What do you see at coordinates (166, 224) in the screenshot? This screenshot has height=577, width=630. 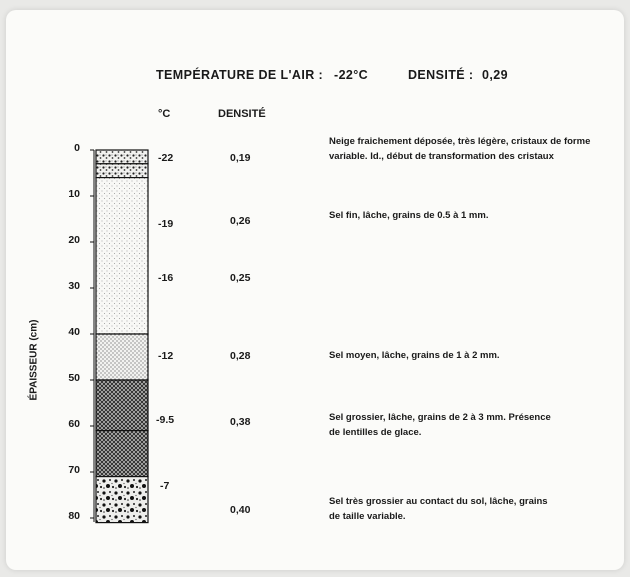 I see `layer-temperature: -19` at bounding box center [166, 224].